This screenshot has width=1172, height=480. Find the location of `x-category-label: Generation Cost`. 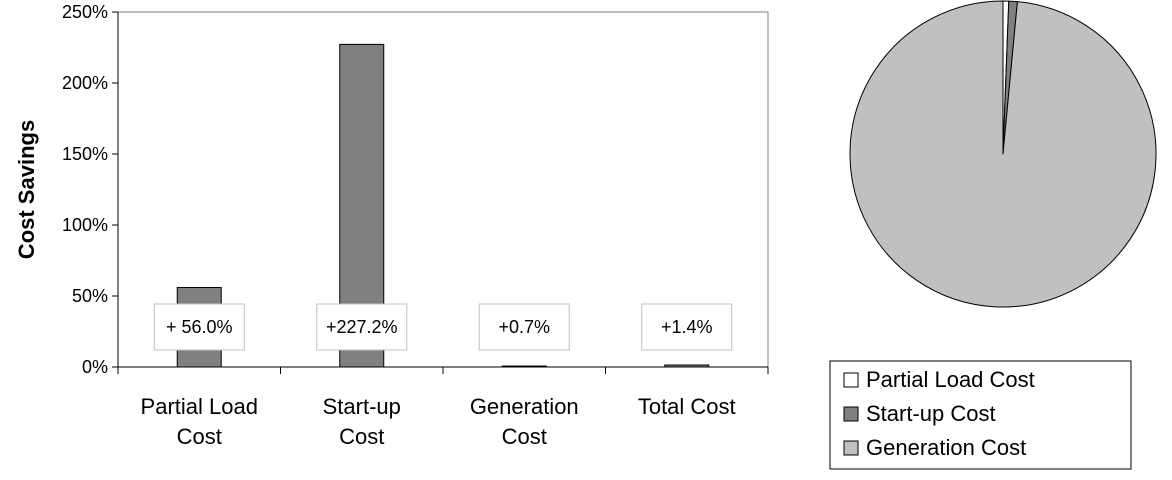

x-category-label: Generation Cost is located at coordinates (524, 421).